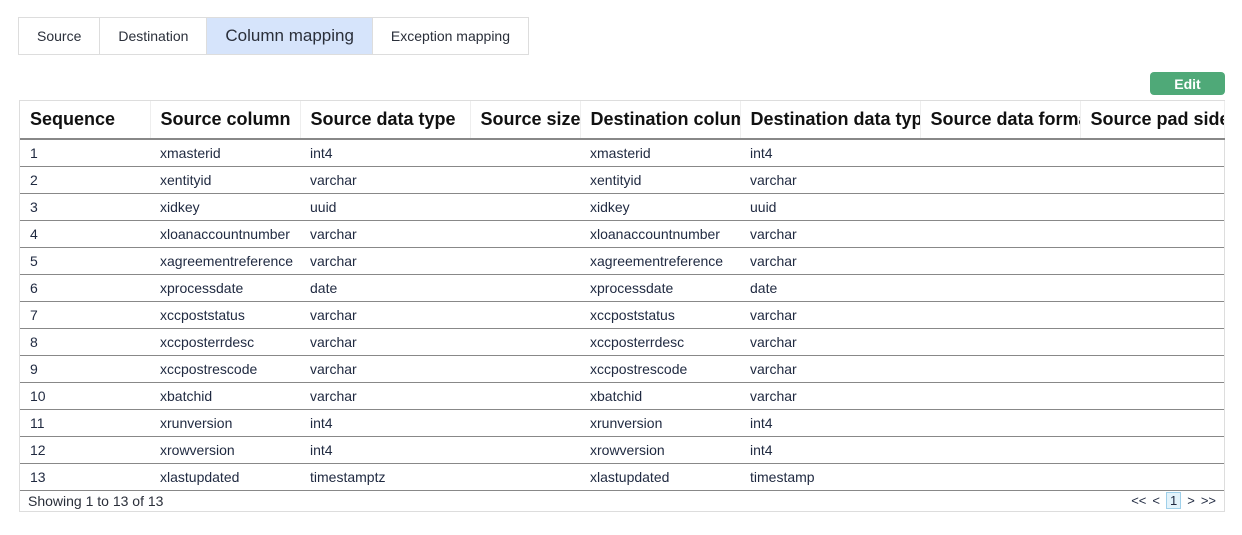 This screenshot has width=1242, height=535. I want to click on table-cell: 7, so click(85, 315).